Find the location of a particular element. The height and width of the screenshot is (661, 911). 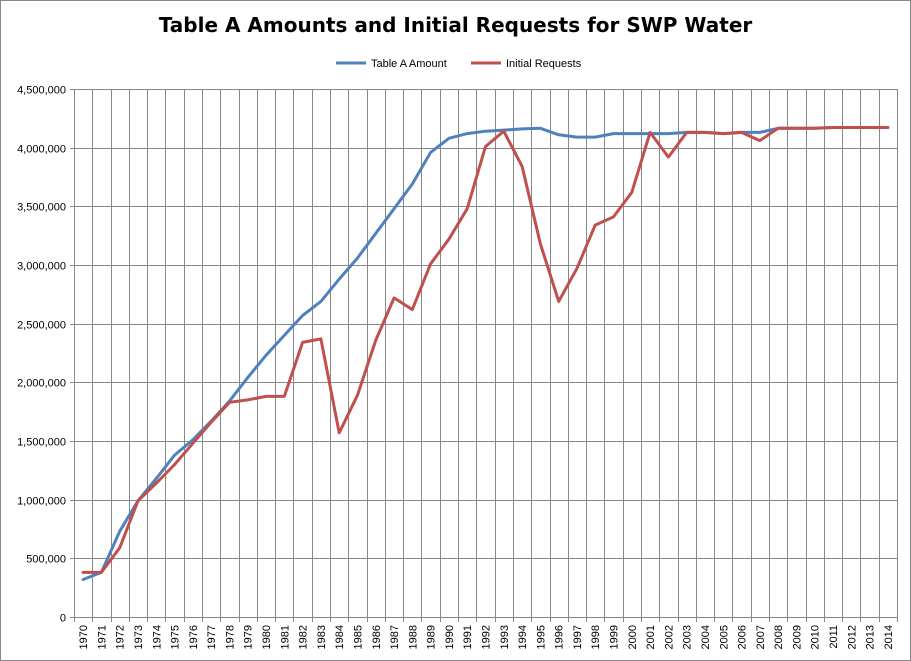

x-tick-label: 2004 is located at coordinates (706, 637).